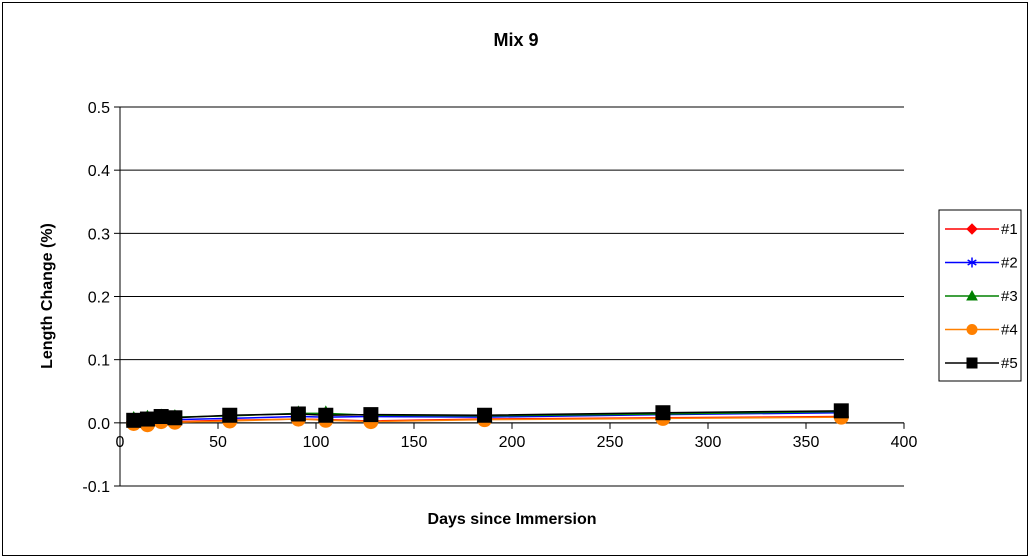  I want to click on series-layer, so click(487, 418).